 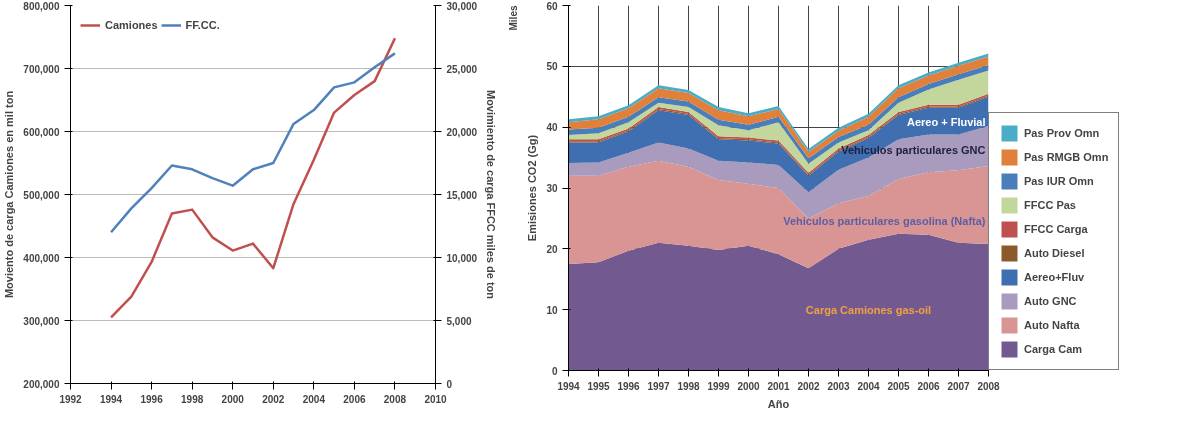 What do you see at coordinates (436, 399) in the screenshot?
I see `x-tick-label: 2010` at bounding box center [436, 399].